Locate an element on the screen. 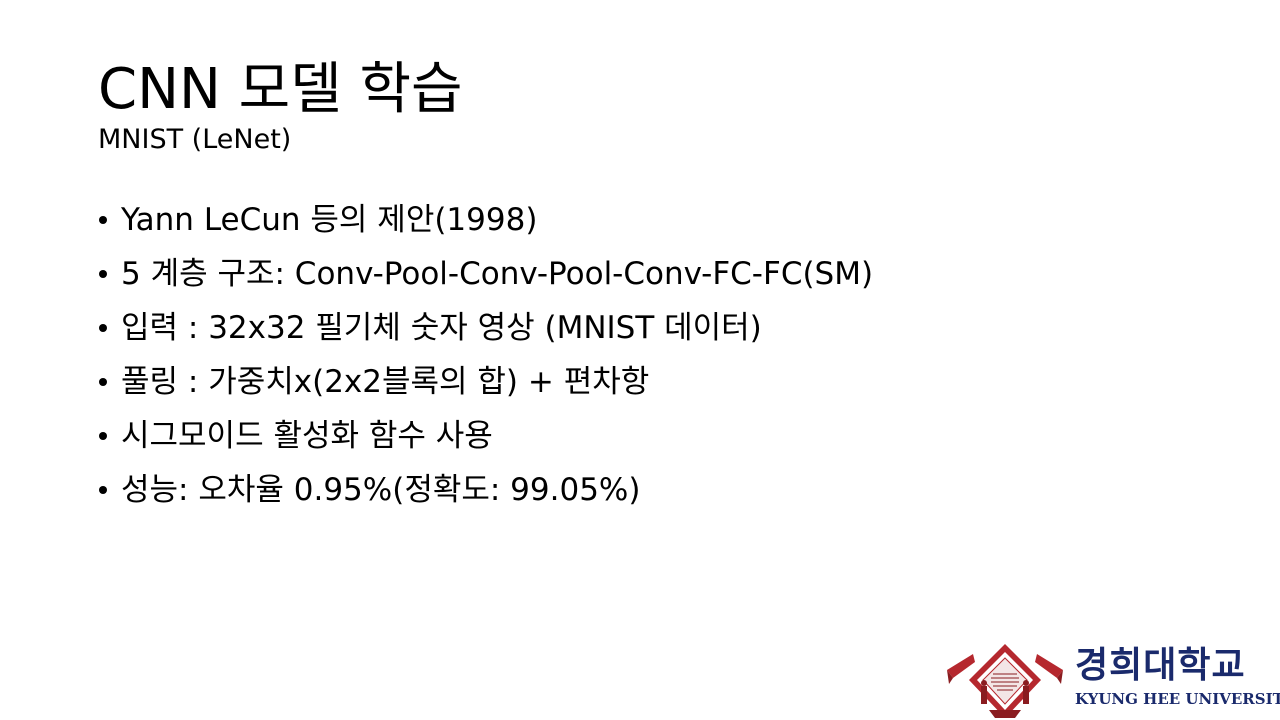  bullet-item: Yann LeCun 등의 제안(1998) is located at coordinates (485, 220).